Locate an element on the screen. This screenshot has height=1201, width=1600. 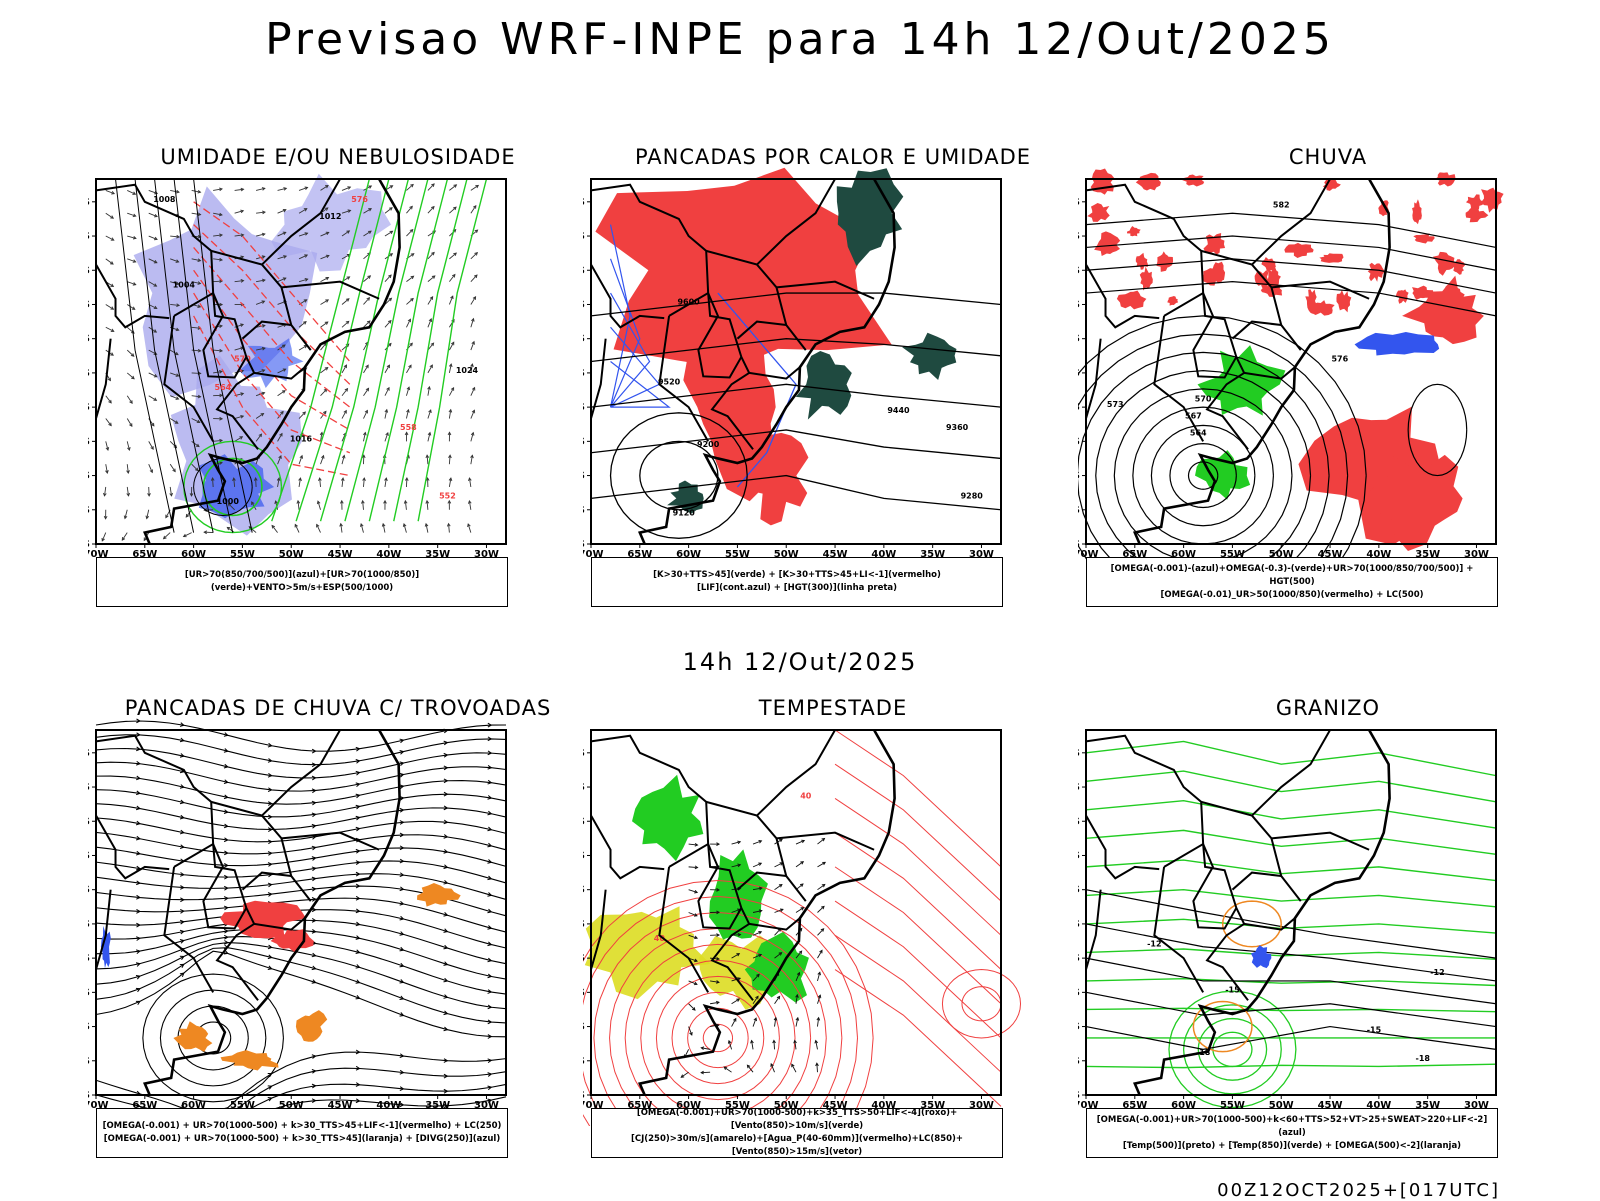
contour-label: 582 is located at coordinates (1281, 205).